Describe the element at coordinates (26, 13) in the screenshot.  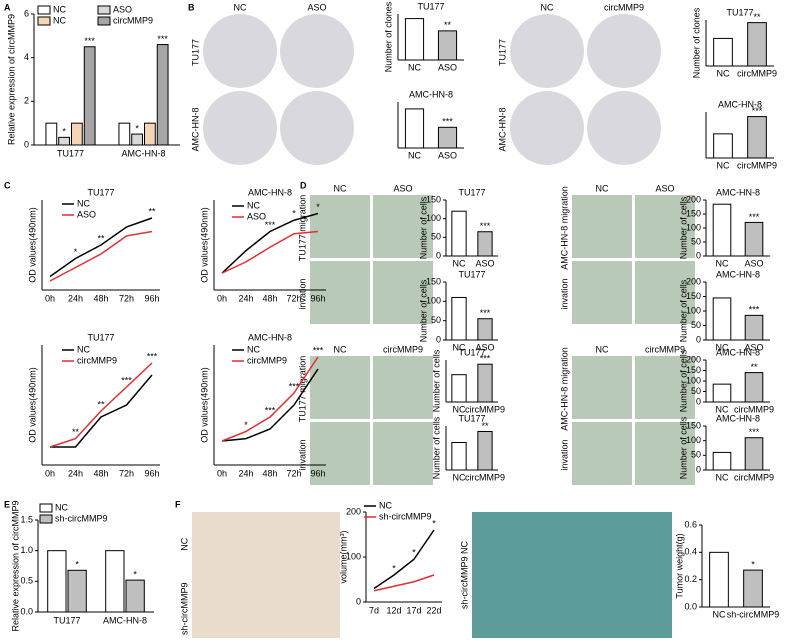
I see `y-tick-label: 6` at that location.